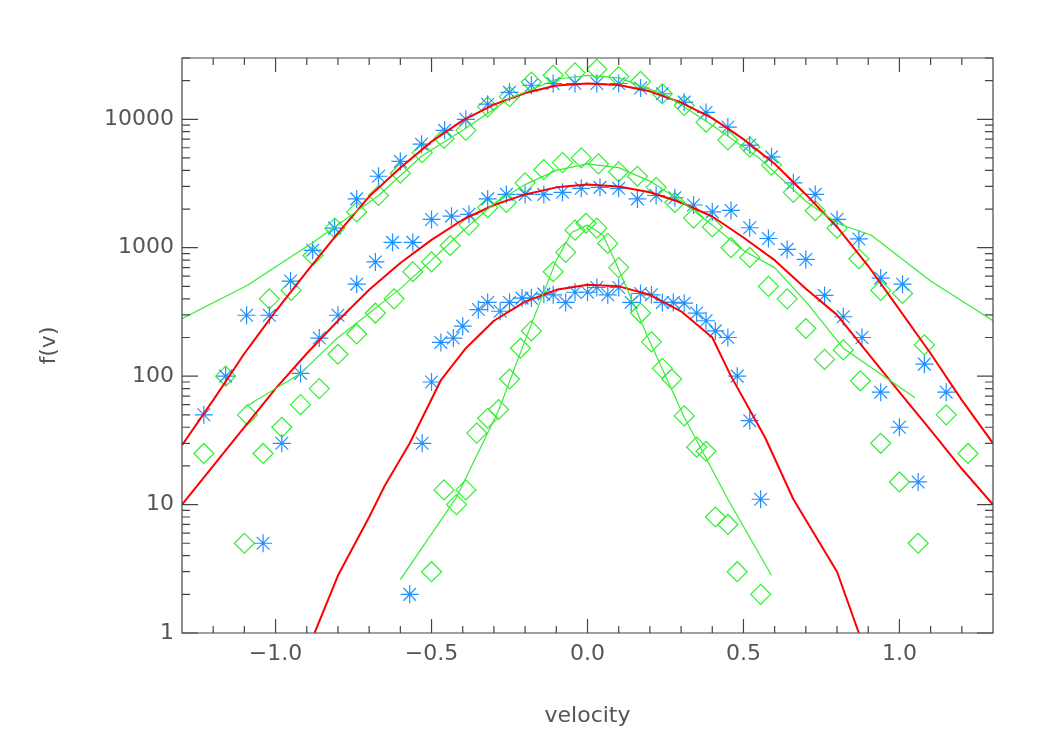 The width and height of the screenshot is (1050, 750). What do you see at coordinates (899, 652) in the screenshot?
I see `x-tick-label: 1.0` at bounding box center [899, 652].